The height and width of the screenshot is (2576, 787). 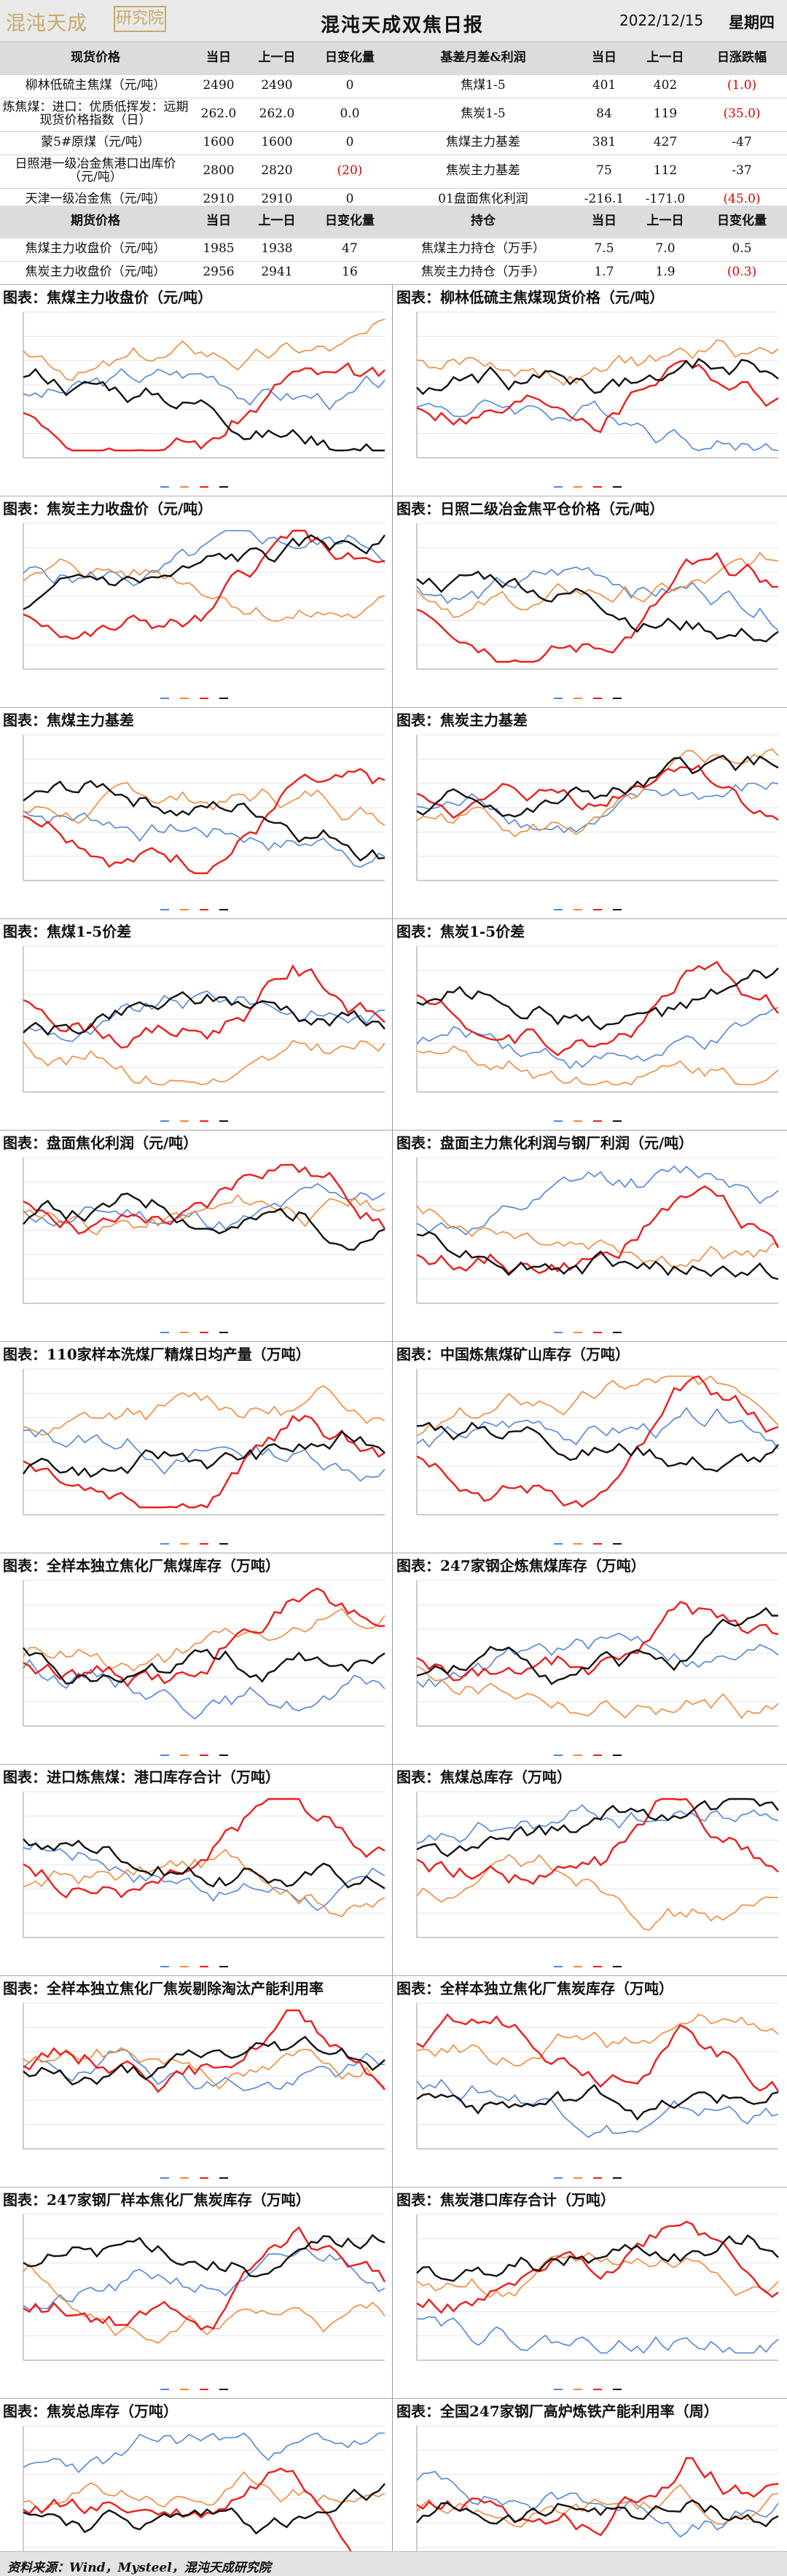 I want to click on chart-panel: 图表：全国247家钢厂高炉炼铁产能利用率（周）, so click(x=589, y=2487).